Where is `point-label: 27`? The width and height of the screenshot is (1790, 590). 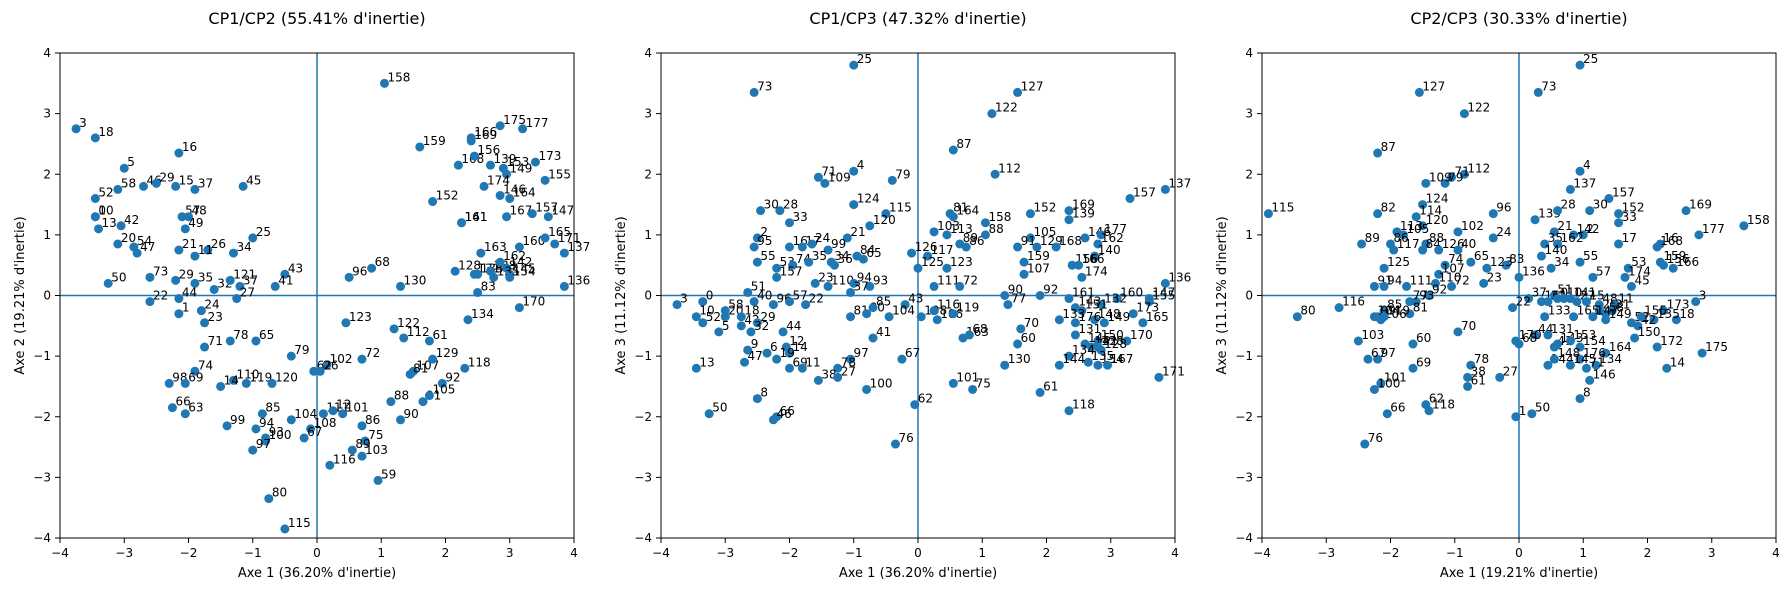 point-label: 27 is located at coordinates (1510, 371).